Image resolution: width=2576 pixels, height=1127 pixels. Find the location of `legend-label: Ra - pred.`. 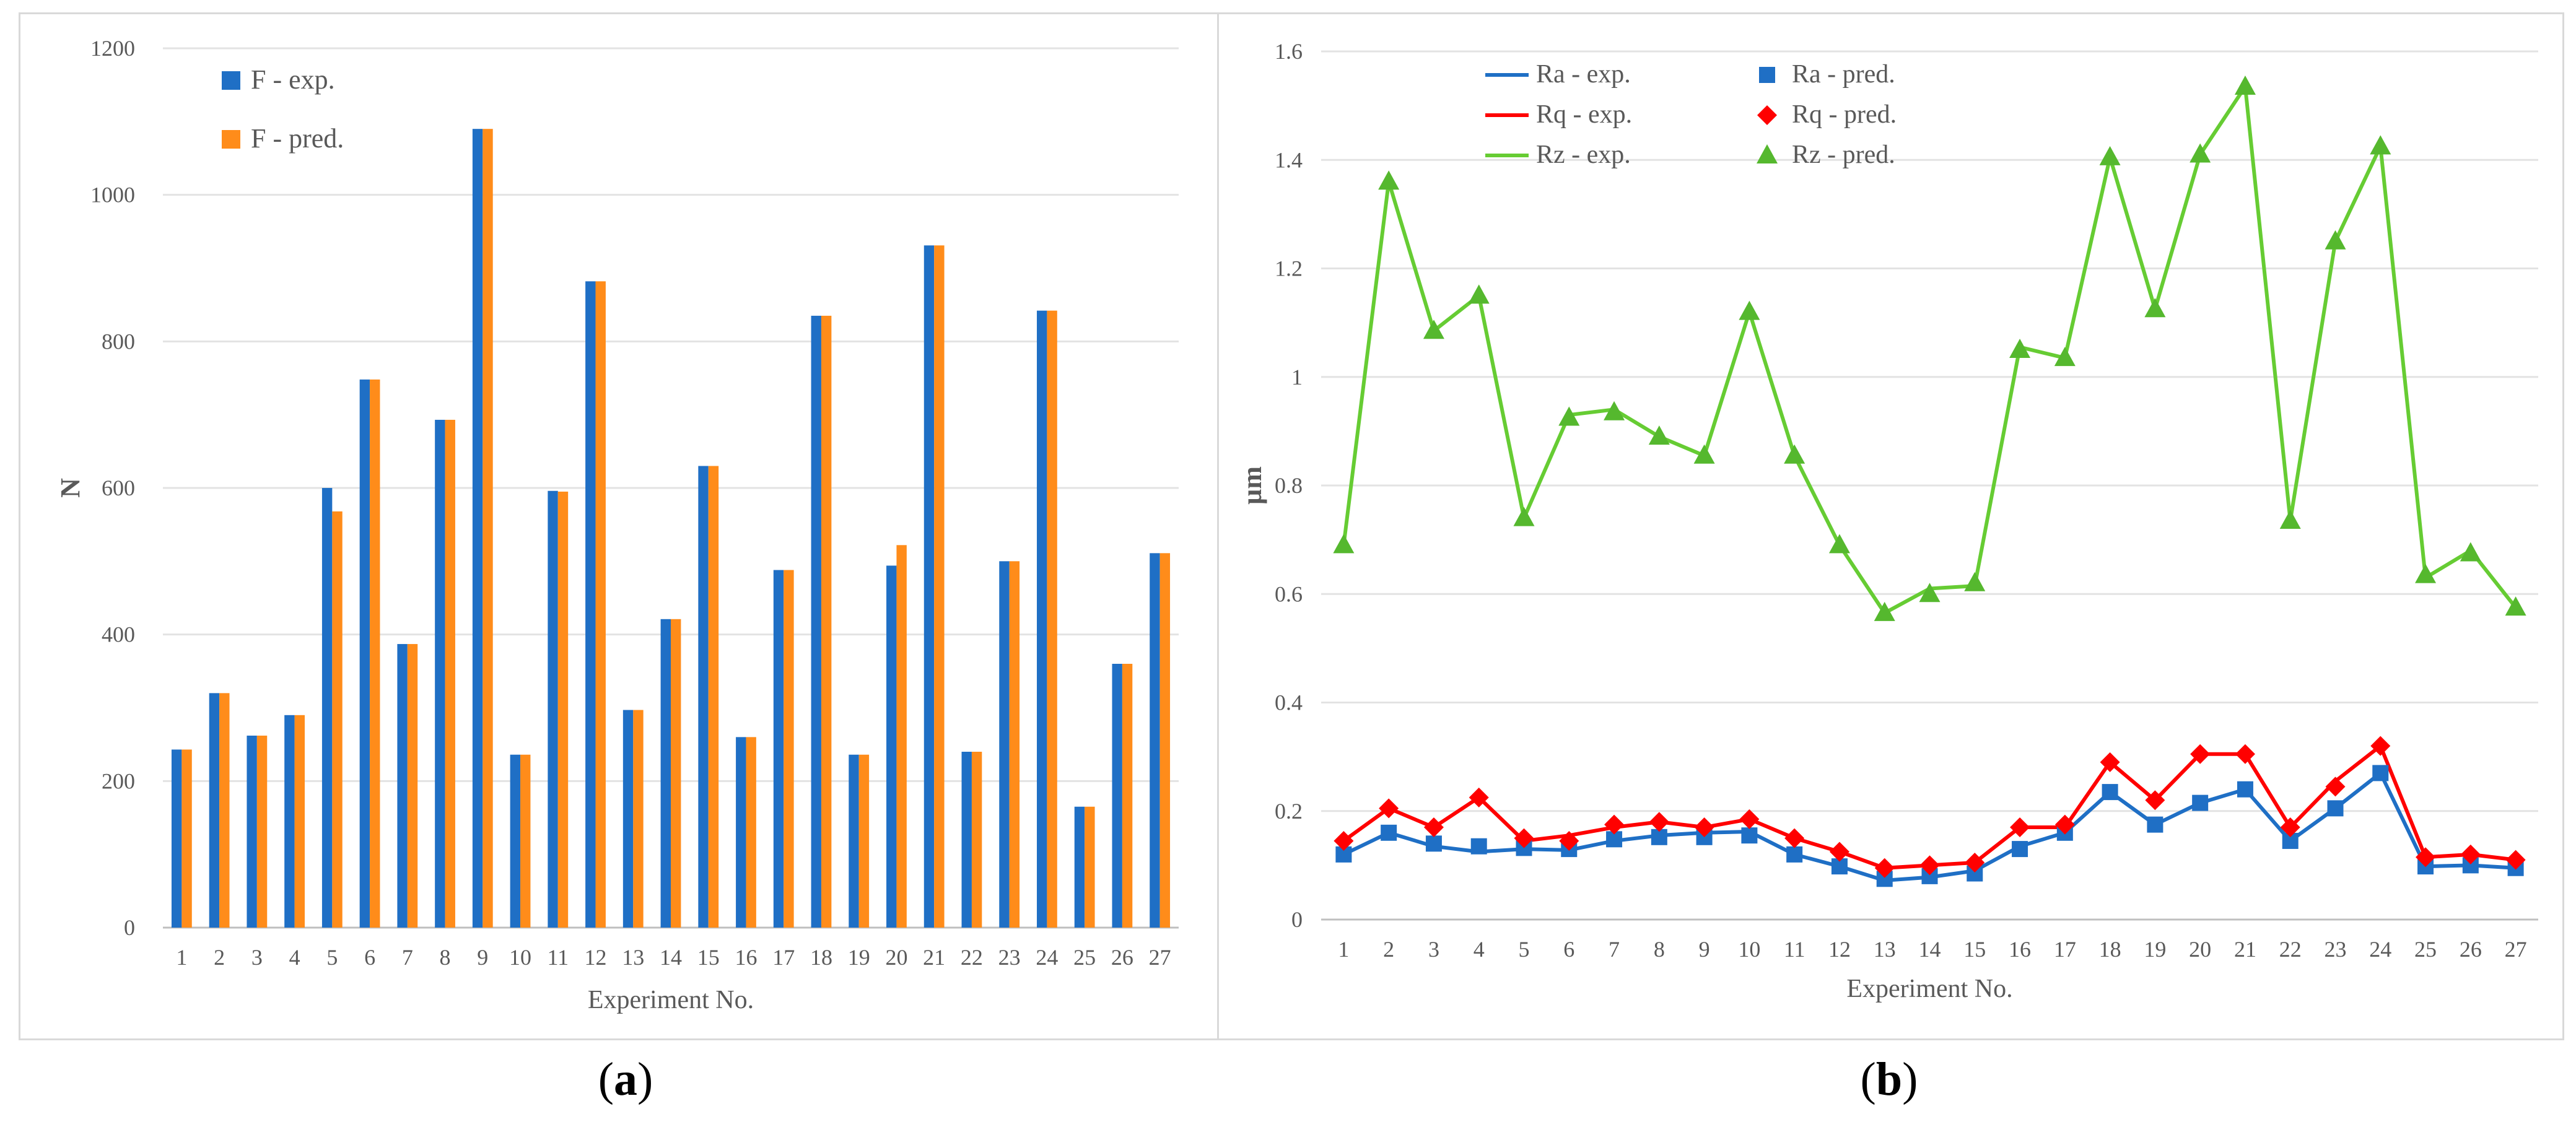

legend-label: Ra - pred. is located at coordinates (1843, 74).